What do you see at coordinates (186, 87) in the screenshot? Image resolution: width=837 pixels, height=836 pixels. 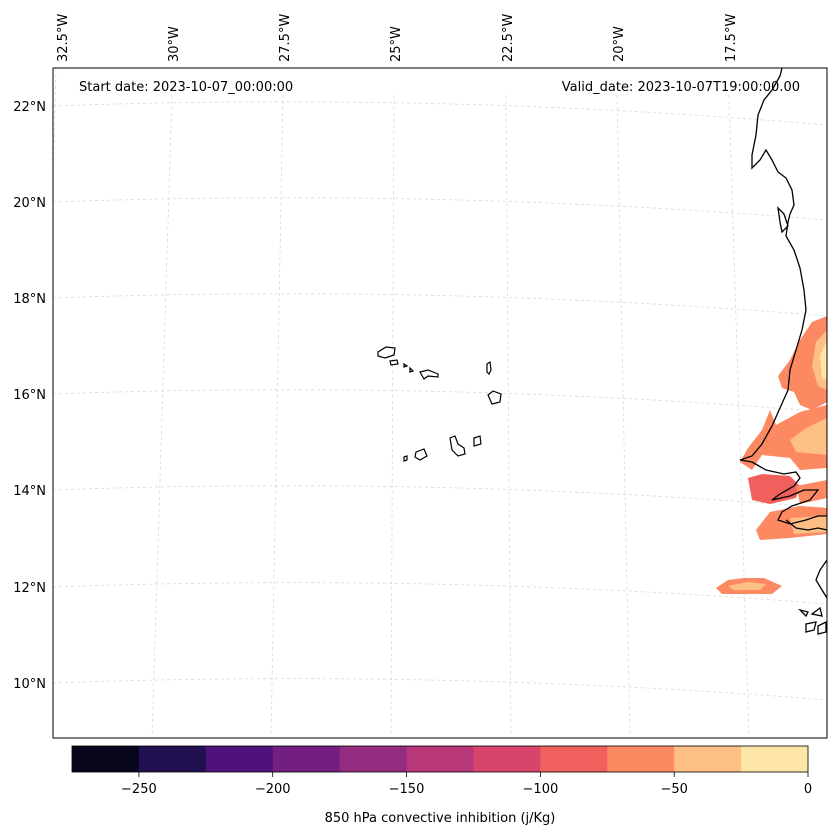 I see `start-date-label: Start date: 2023-10-07_00:00:00` at bounding box center [186, 87].